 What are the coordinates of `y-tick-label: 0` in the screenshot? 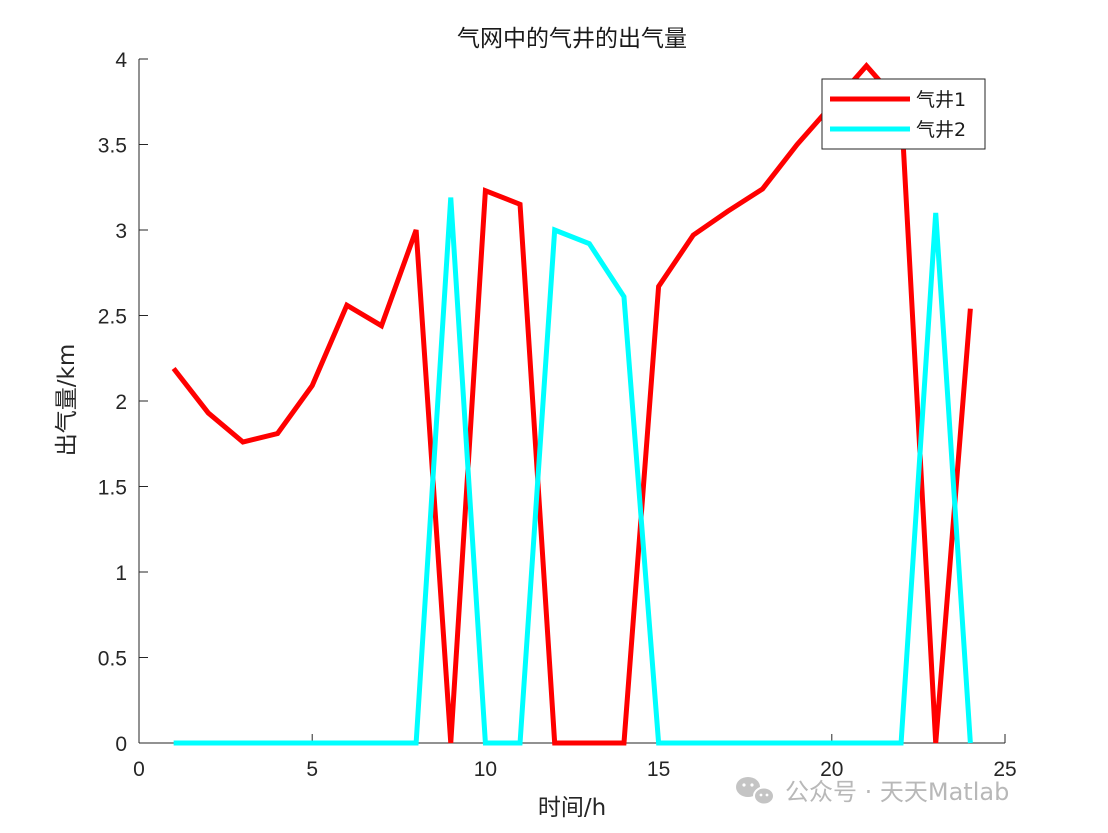 It's located at (121, 744).